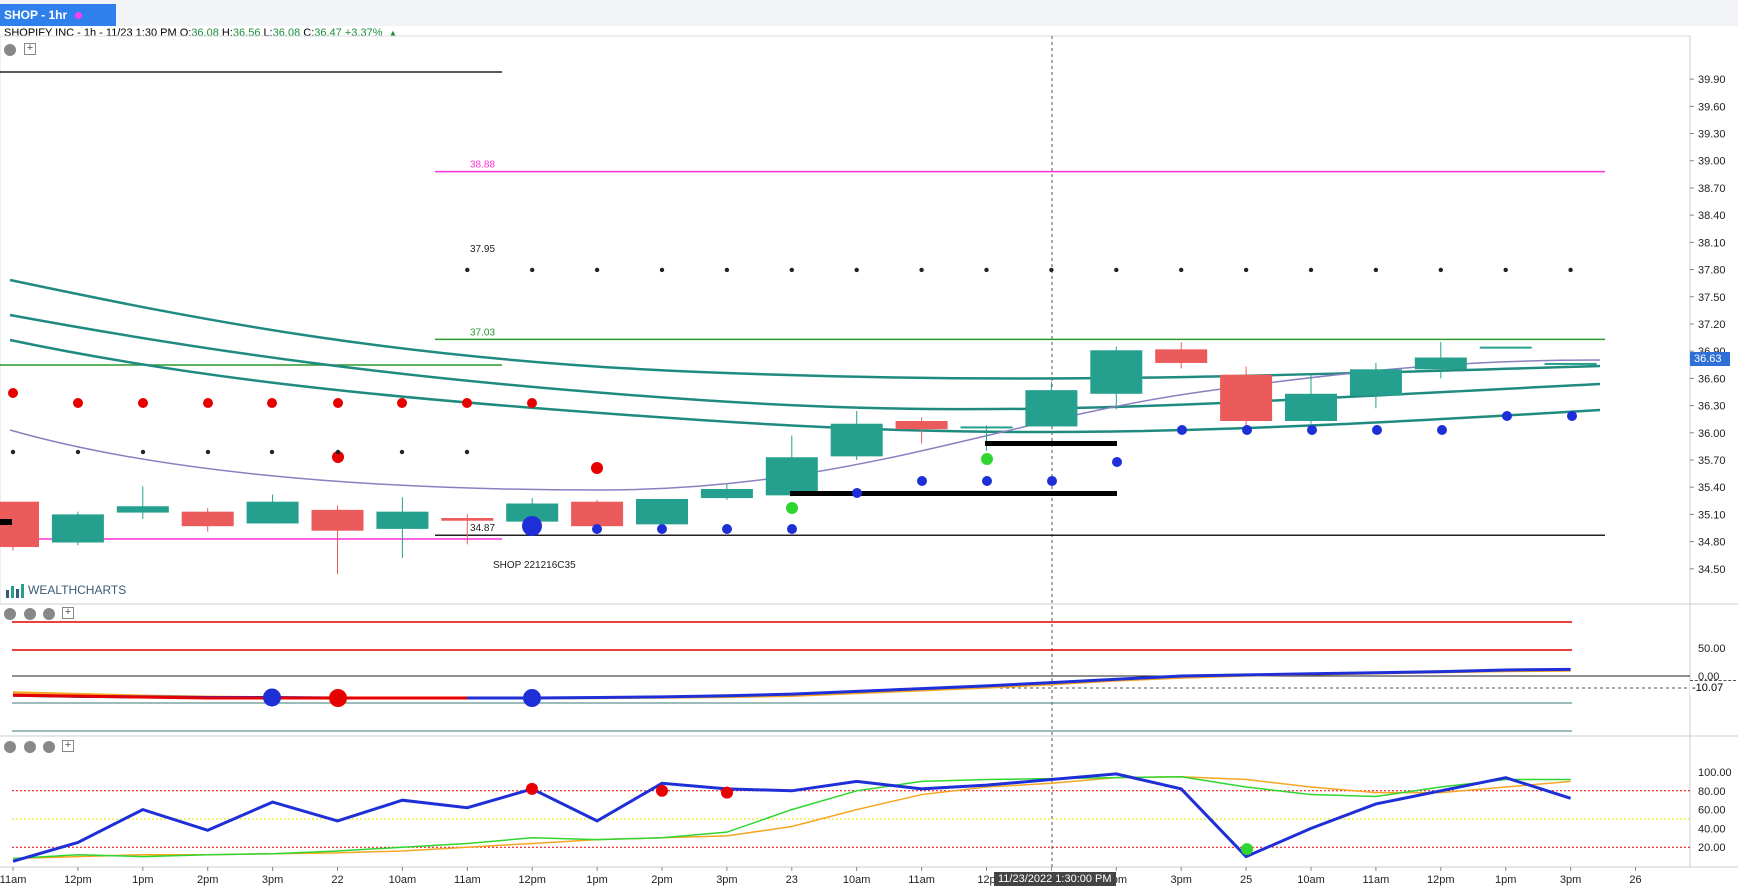  Describe the element at coordinates (1246, 880) in the screenshot. I see `time-tick-label: 25` at that location.